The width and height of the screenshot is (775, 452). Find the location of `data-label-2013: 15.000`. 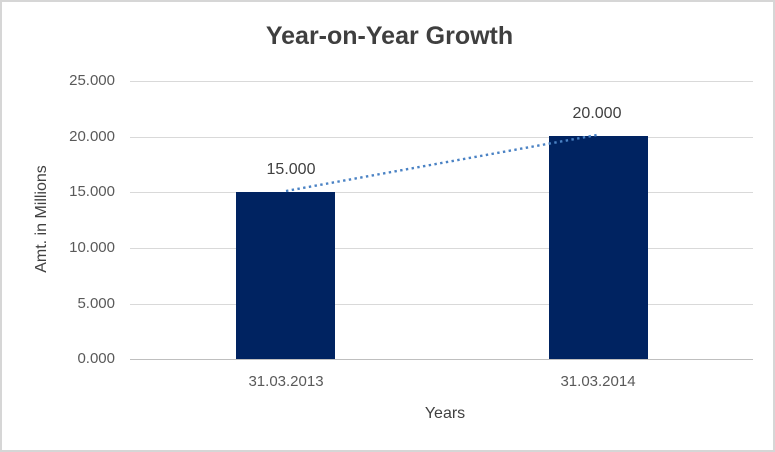

data-label-2013: 15.000 is located at coordinates (291, 169).